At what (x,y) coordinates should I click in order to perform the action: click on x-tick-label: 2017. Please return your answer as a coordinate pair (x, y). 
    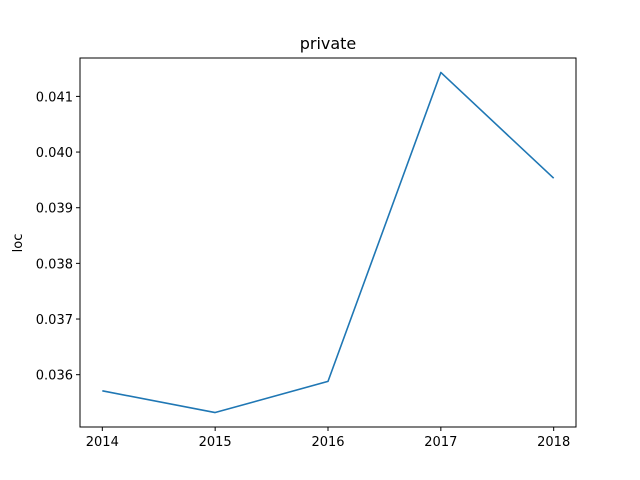
    Looking at the image, I should click on (440, 442).